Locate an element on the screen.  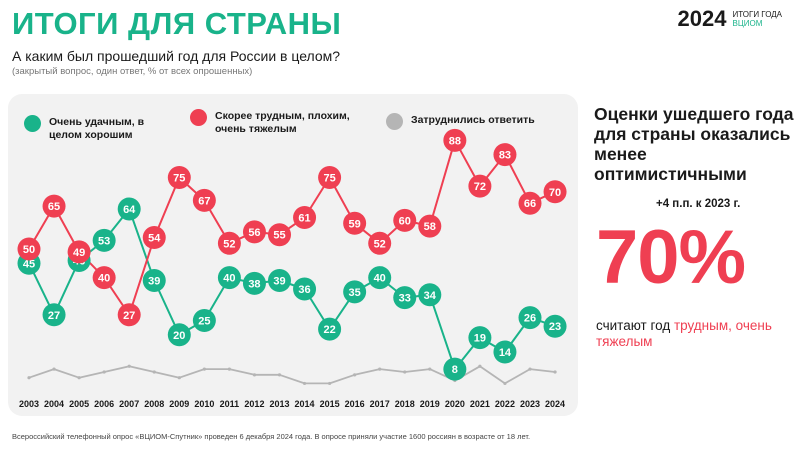
x-tick-label: 2018 is located at coordinates (405, 404).